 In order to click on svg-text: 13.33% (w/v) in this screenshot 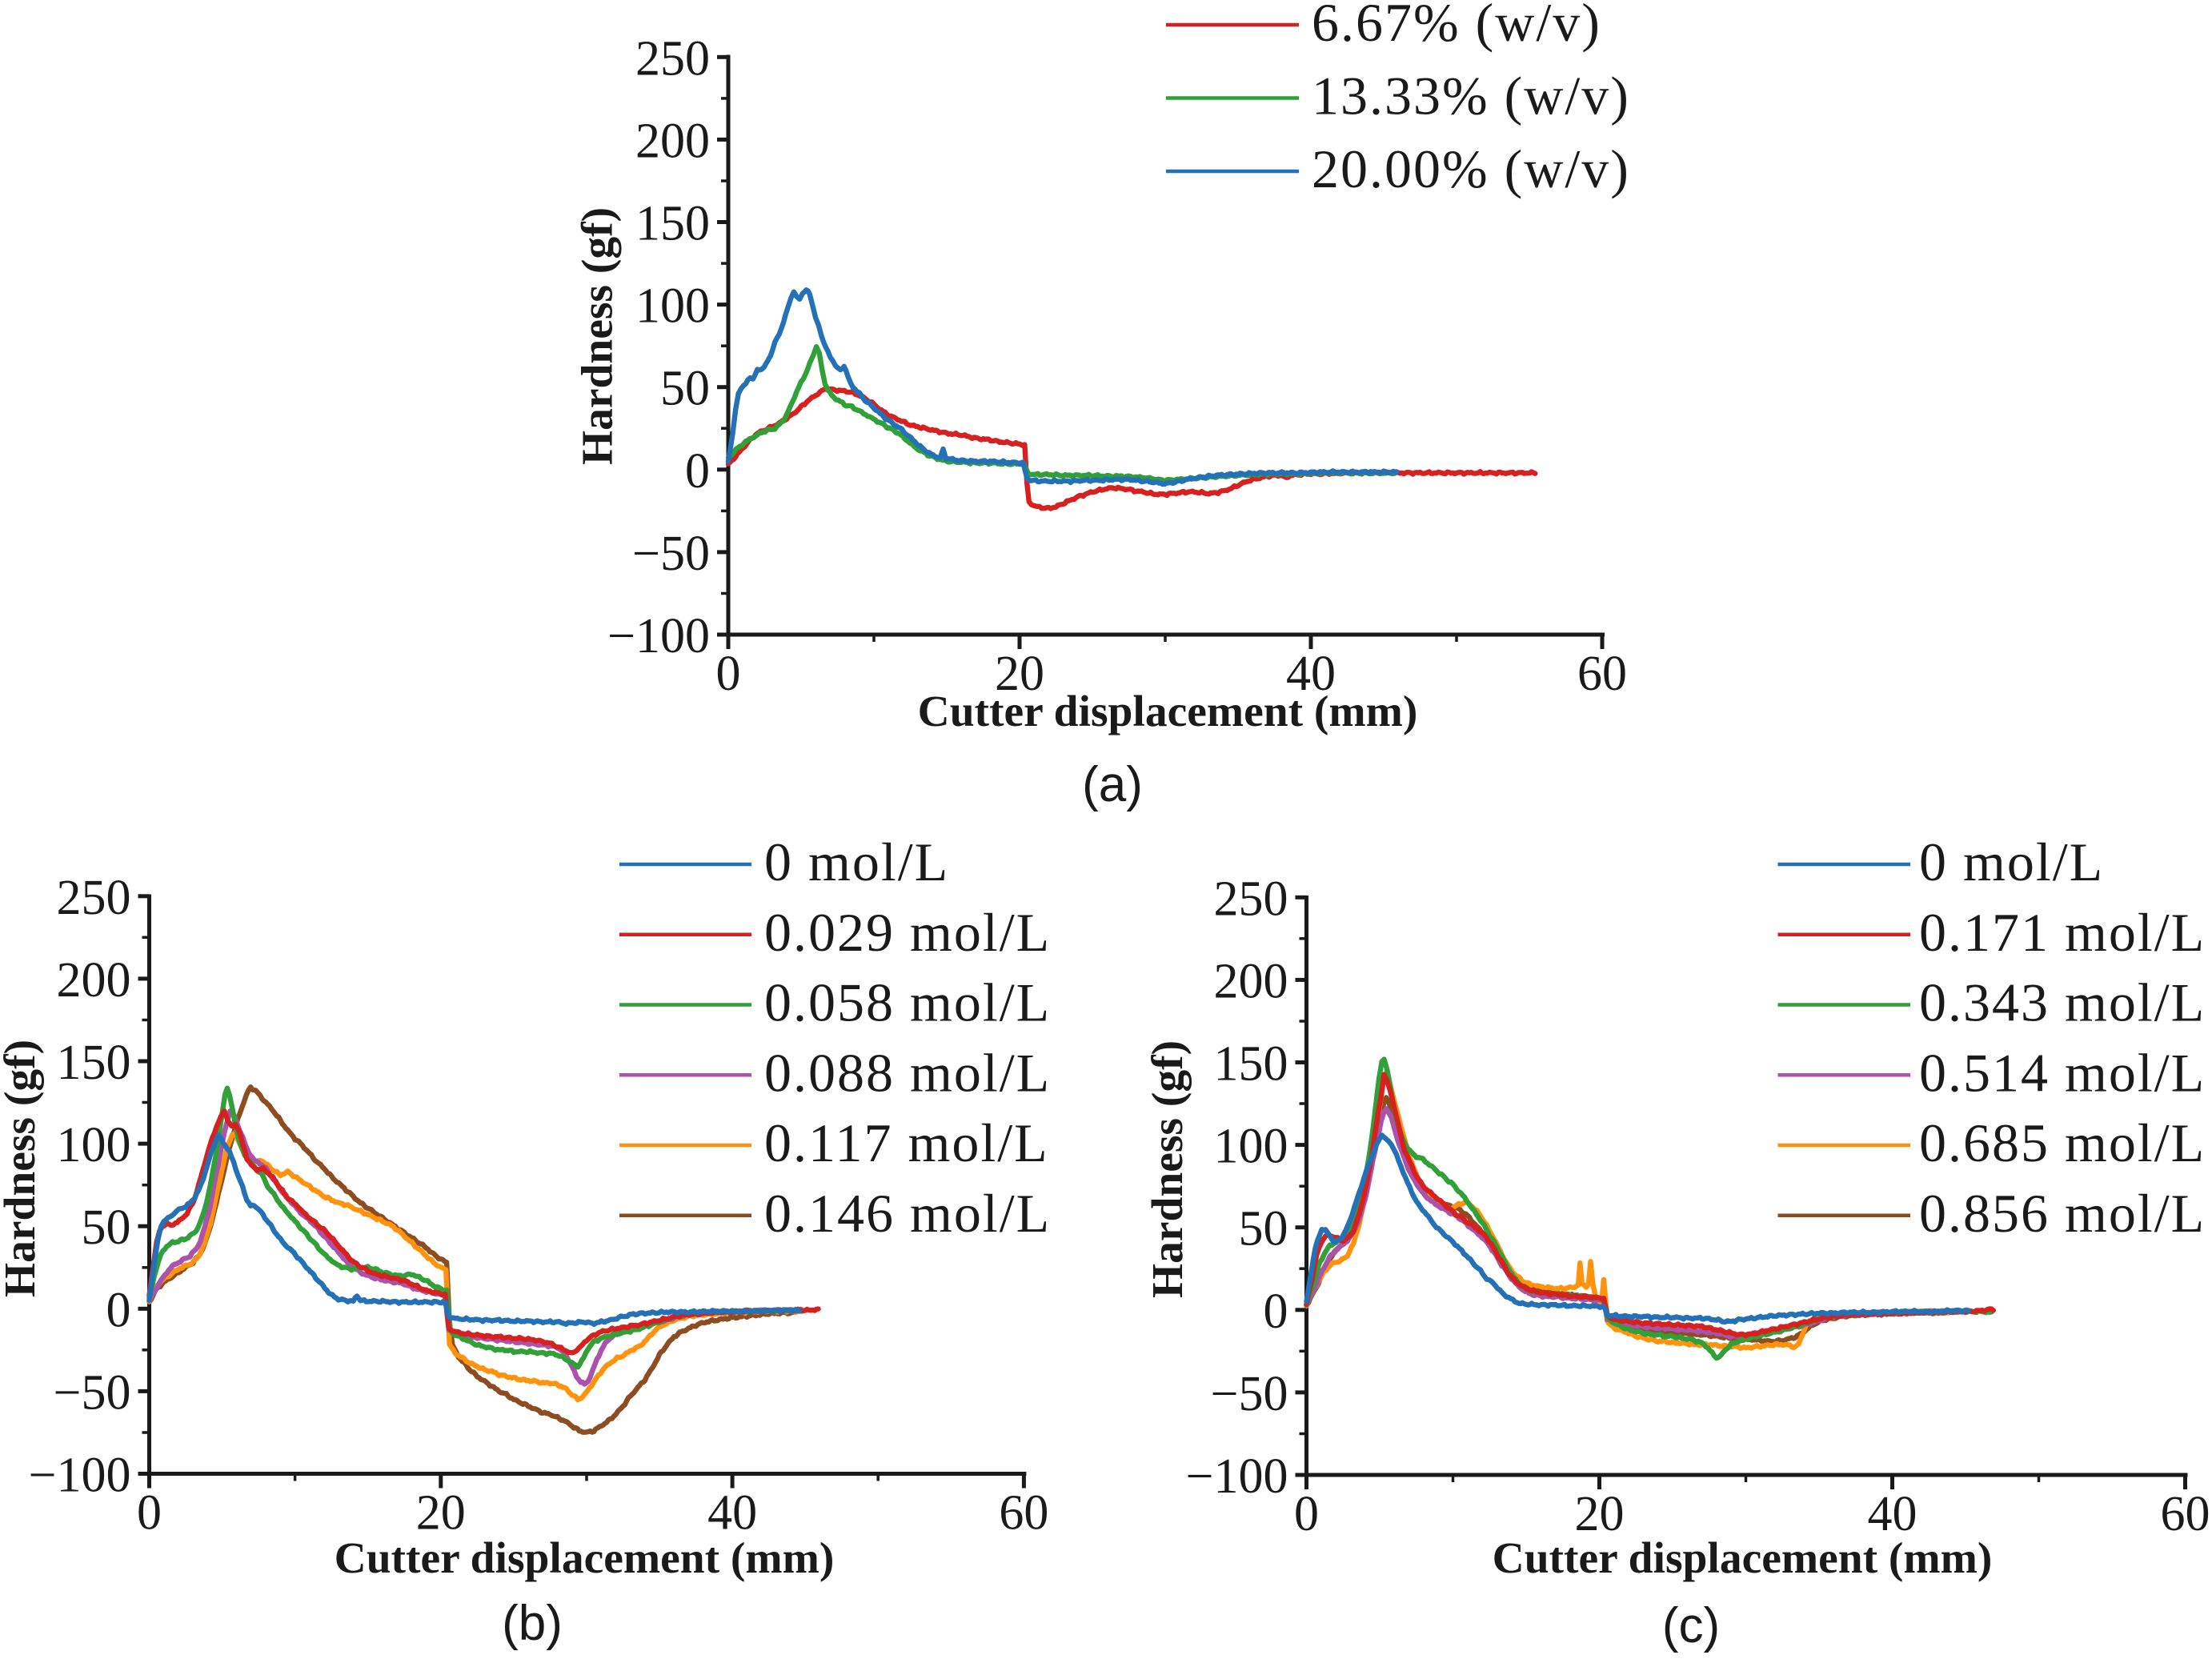, I will do `click(1471, 96)`.